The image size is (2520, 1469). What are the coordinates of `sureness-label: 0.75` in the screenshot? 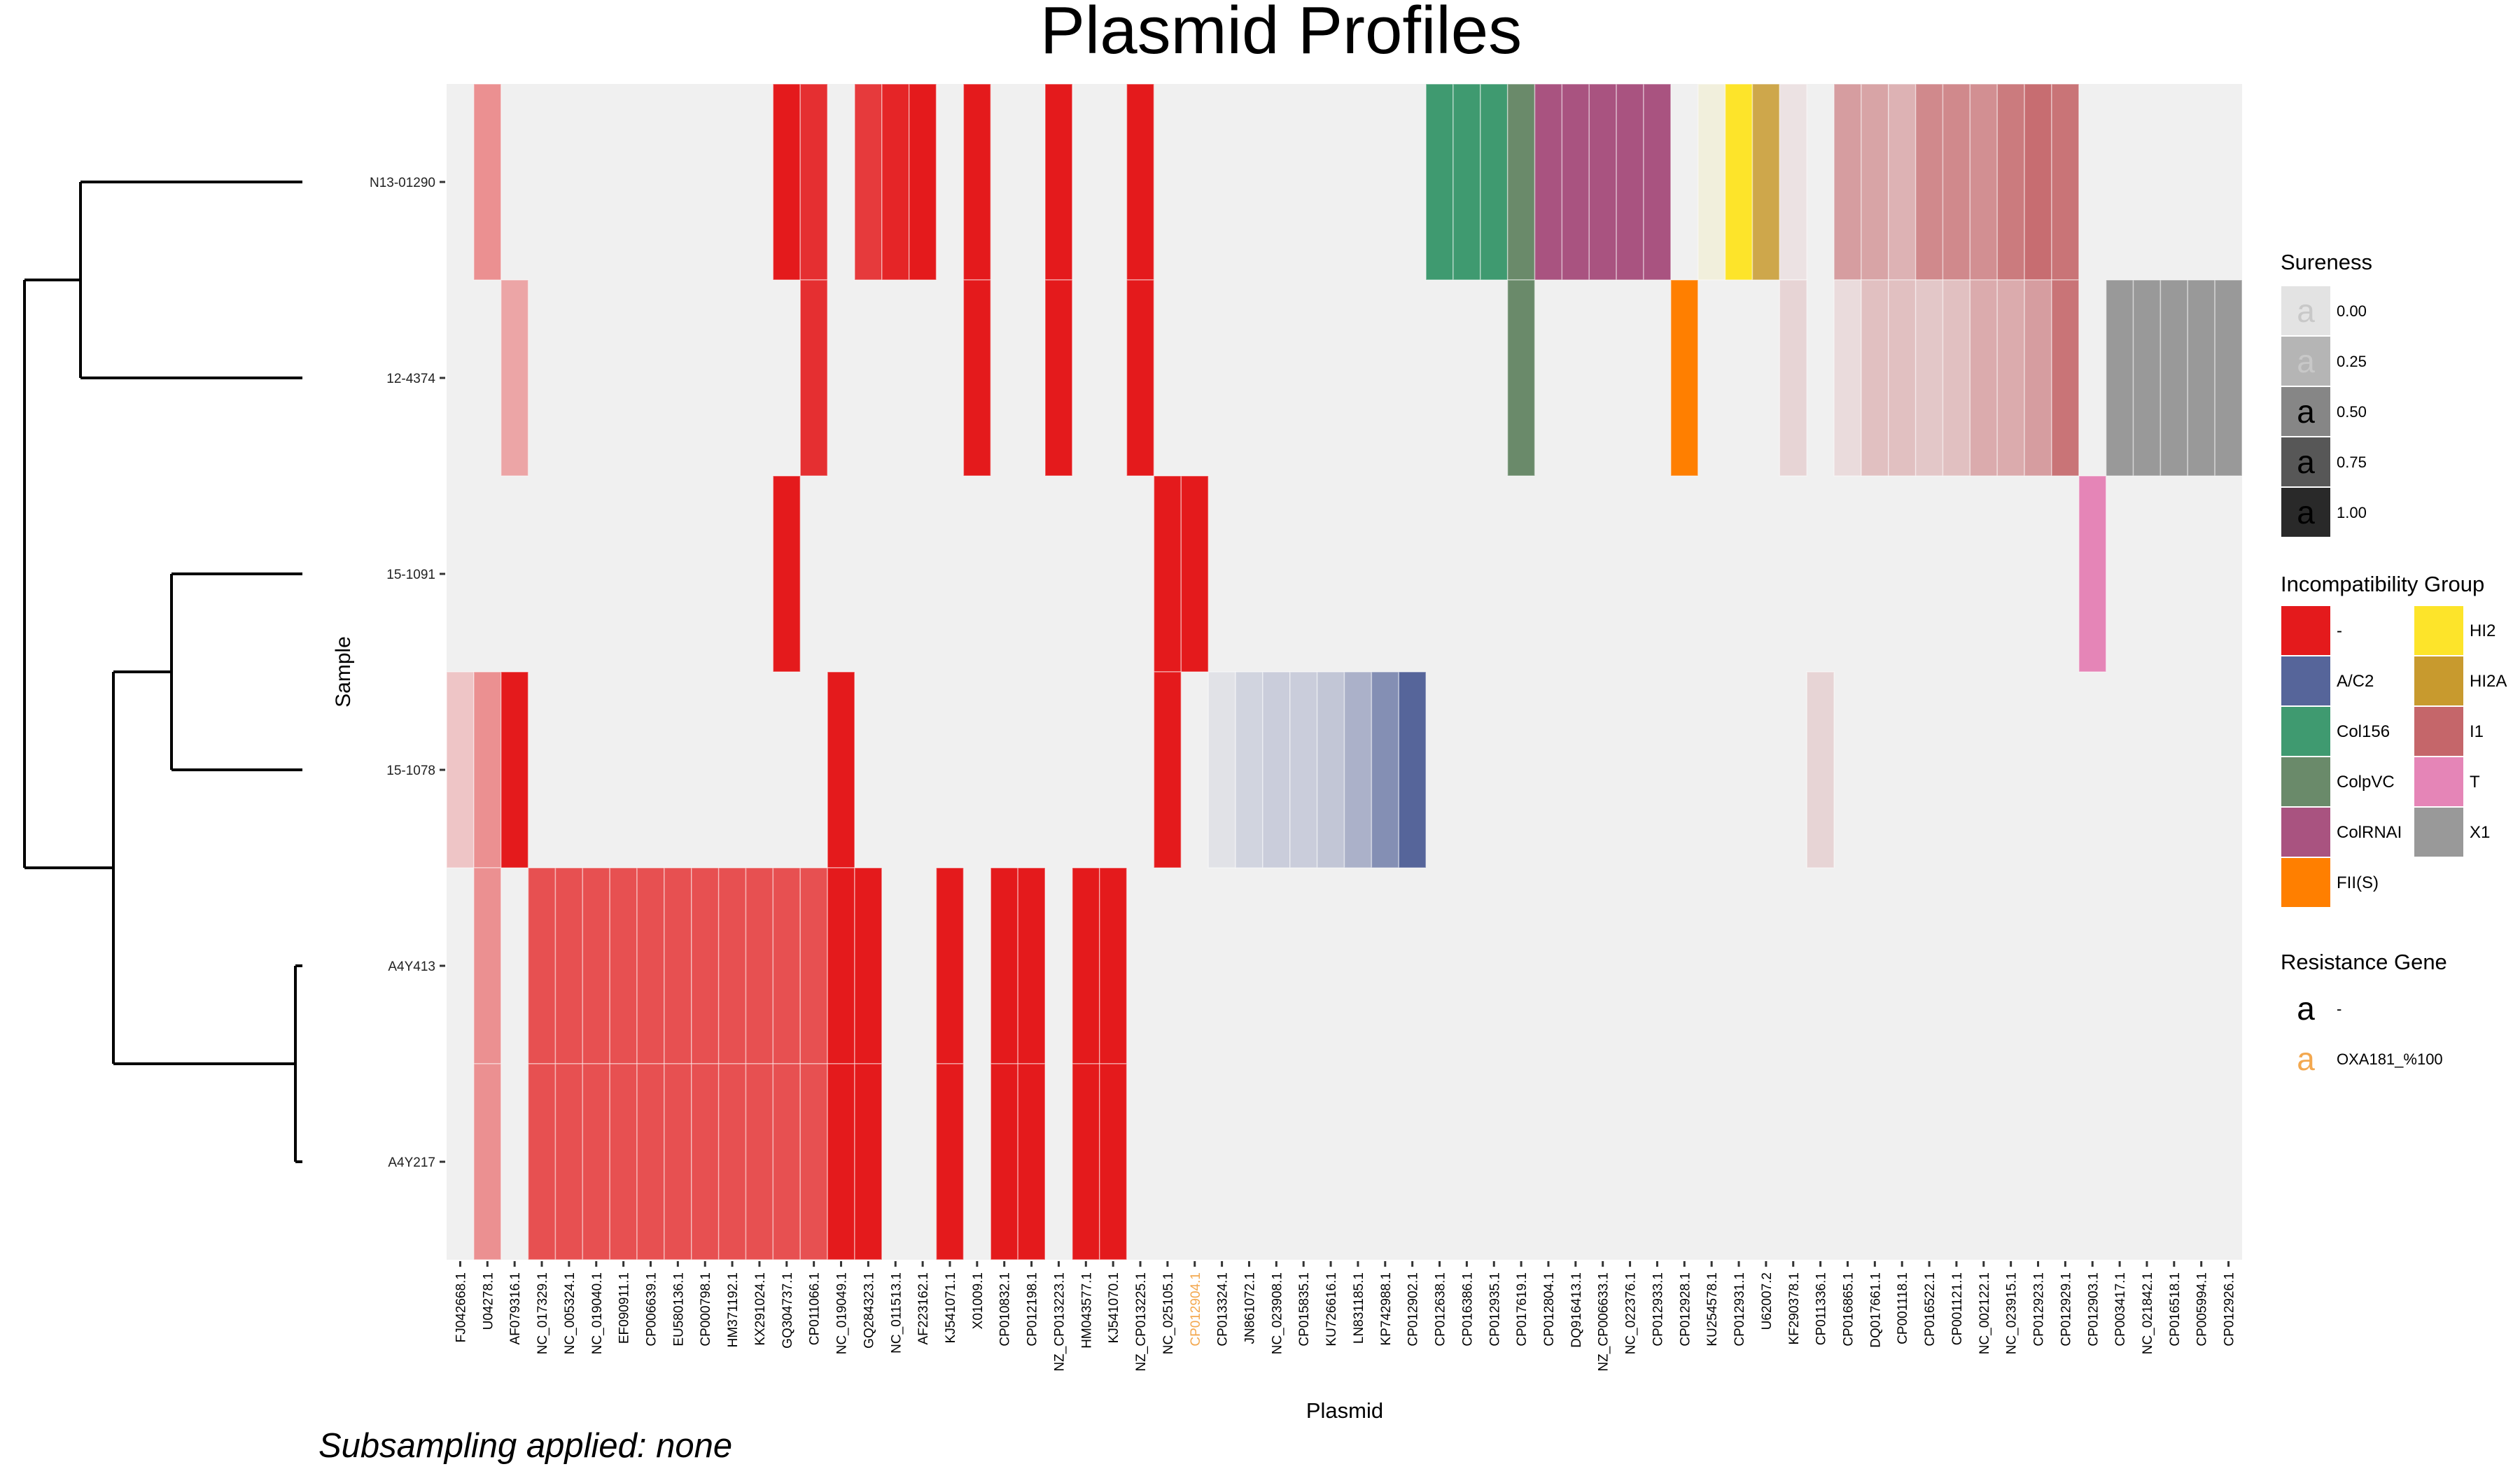 It's located at (2352, 462).